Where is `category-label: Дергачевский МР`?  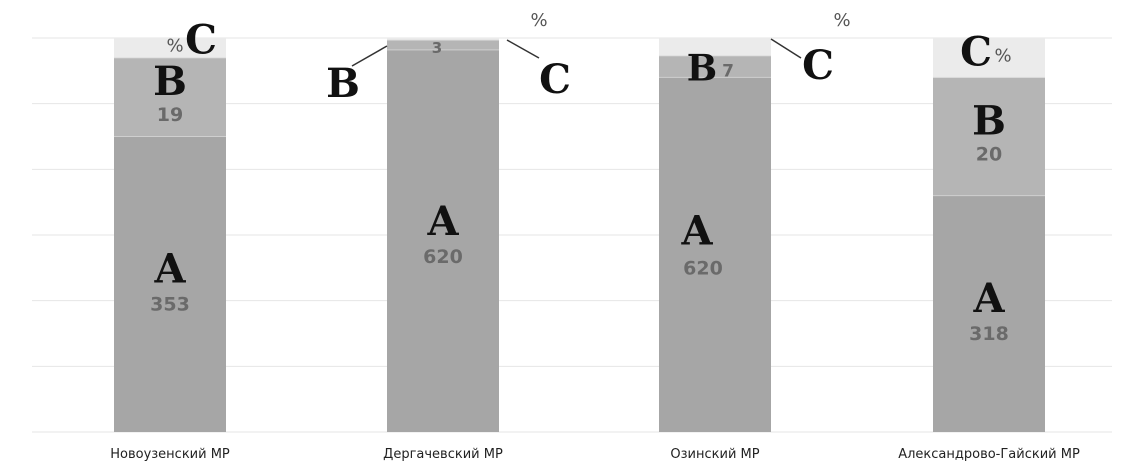
category-label: Дергачевский МР is located at coordinates (443, 454).